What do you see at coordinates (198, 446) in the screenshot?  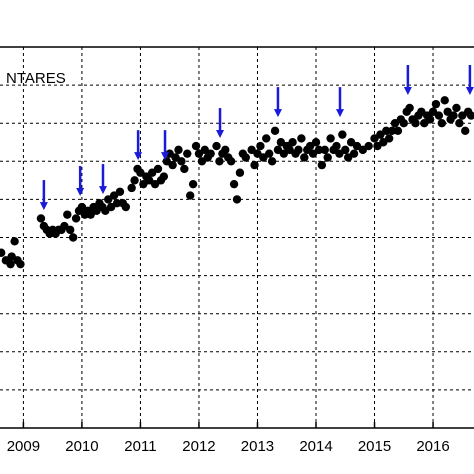 I see `x-tick-label: 2012` at bounding box center [198, 446].